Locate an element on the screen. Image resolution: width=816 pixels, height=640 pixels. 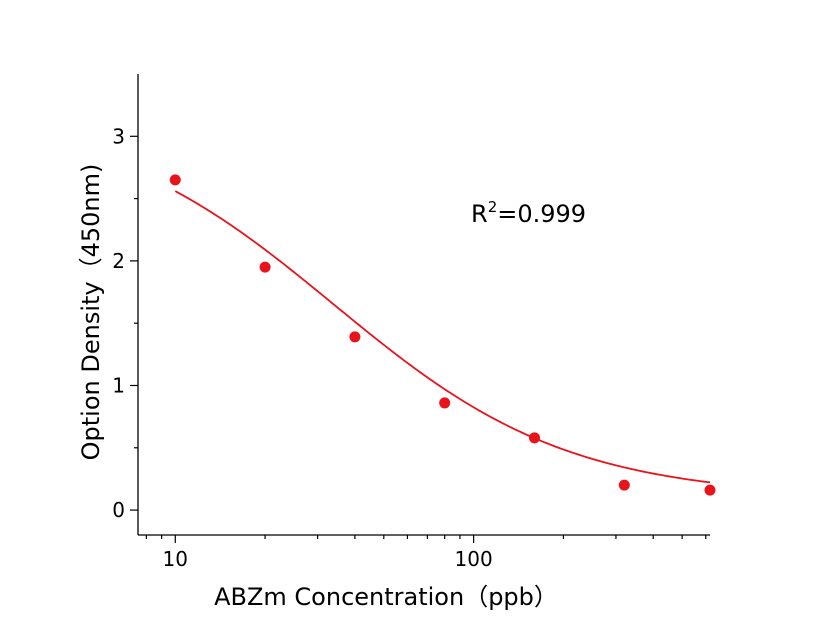
y-tick-label: 0 is located at coordinates (118, 510).